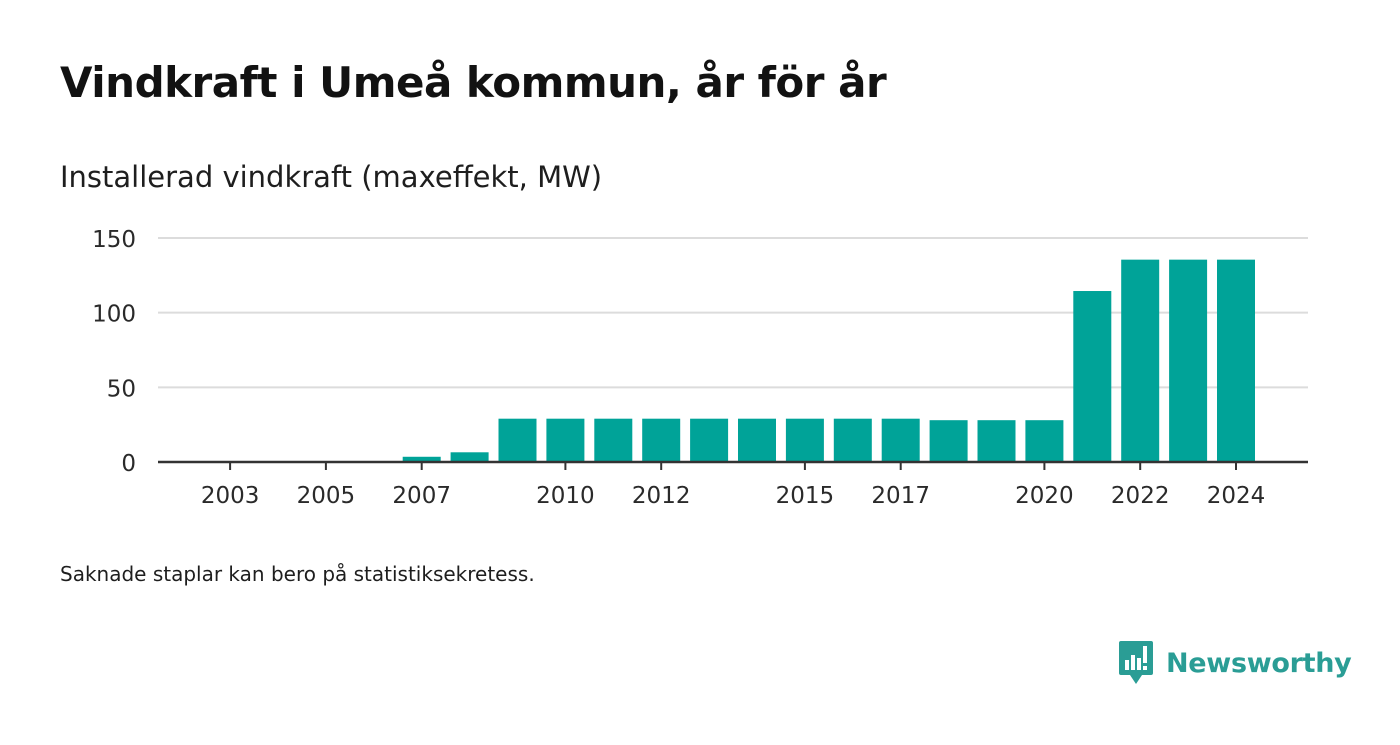 This screenshot has height=745, width=1400. I want to click on chart-title: Vindkraft i Umeå kommun, år för år, so click(473, 82).